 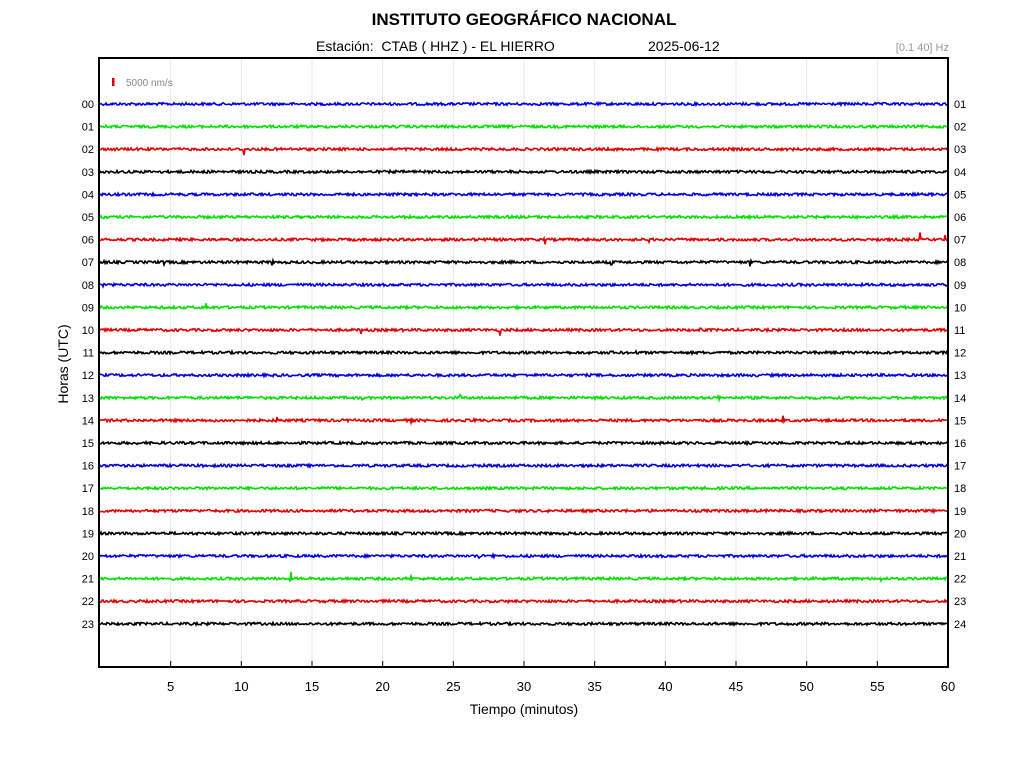 What do you see at coordinates (88, 421) in the screenshot?
I see `y-tick-label-left: 14` at bounding box center [88, 421].